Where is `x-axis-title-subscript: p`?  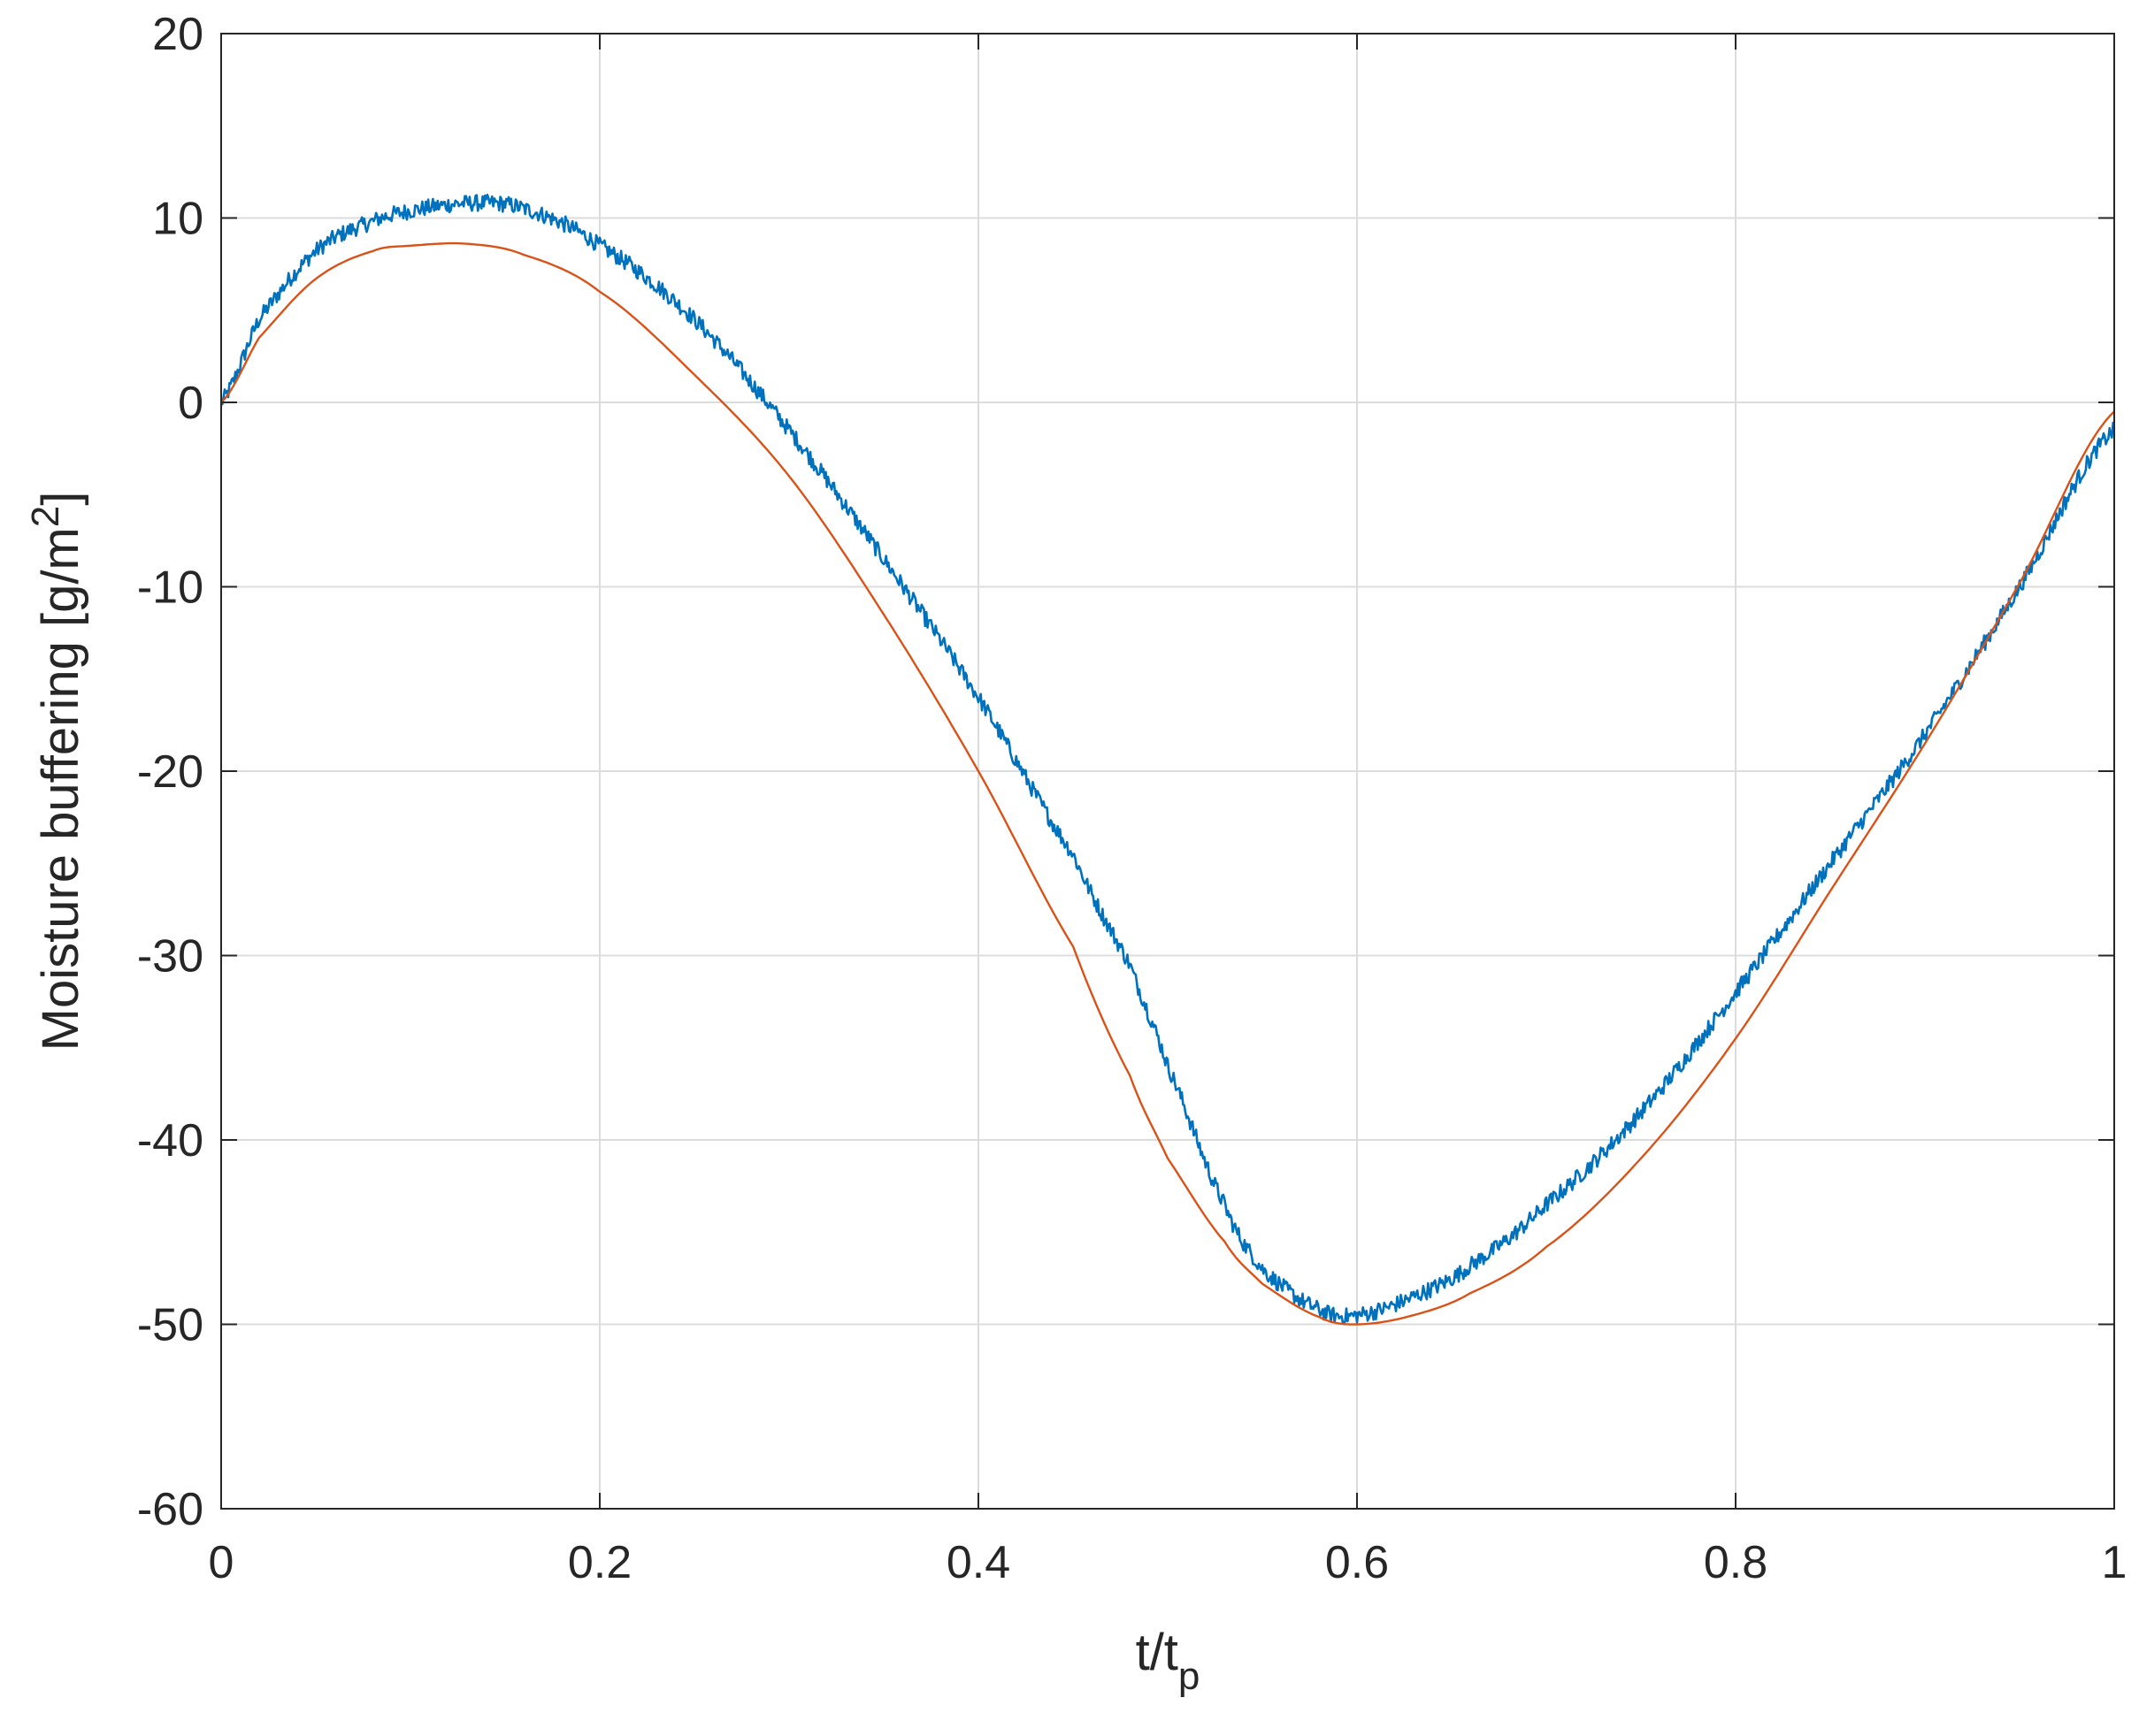
x-axis-title-subscript: p is located at coordinates (1189, 1676).